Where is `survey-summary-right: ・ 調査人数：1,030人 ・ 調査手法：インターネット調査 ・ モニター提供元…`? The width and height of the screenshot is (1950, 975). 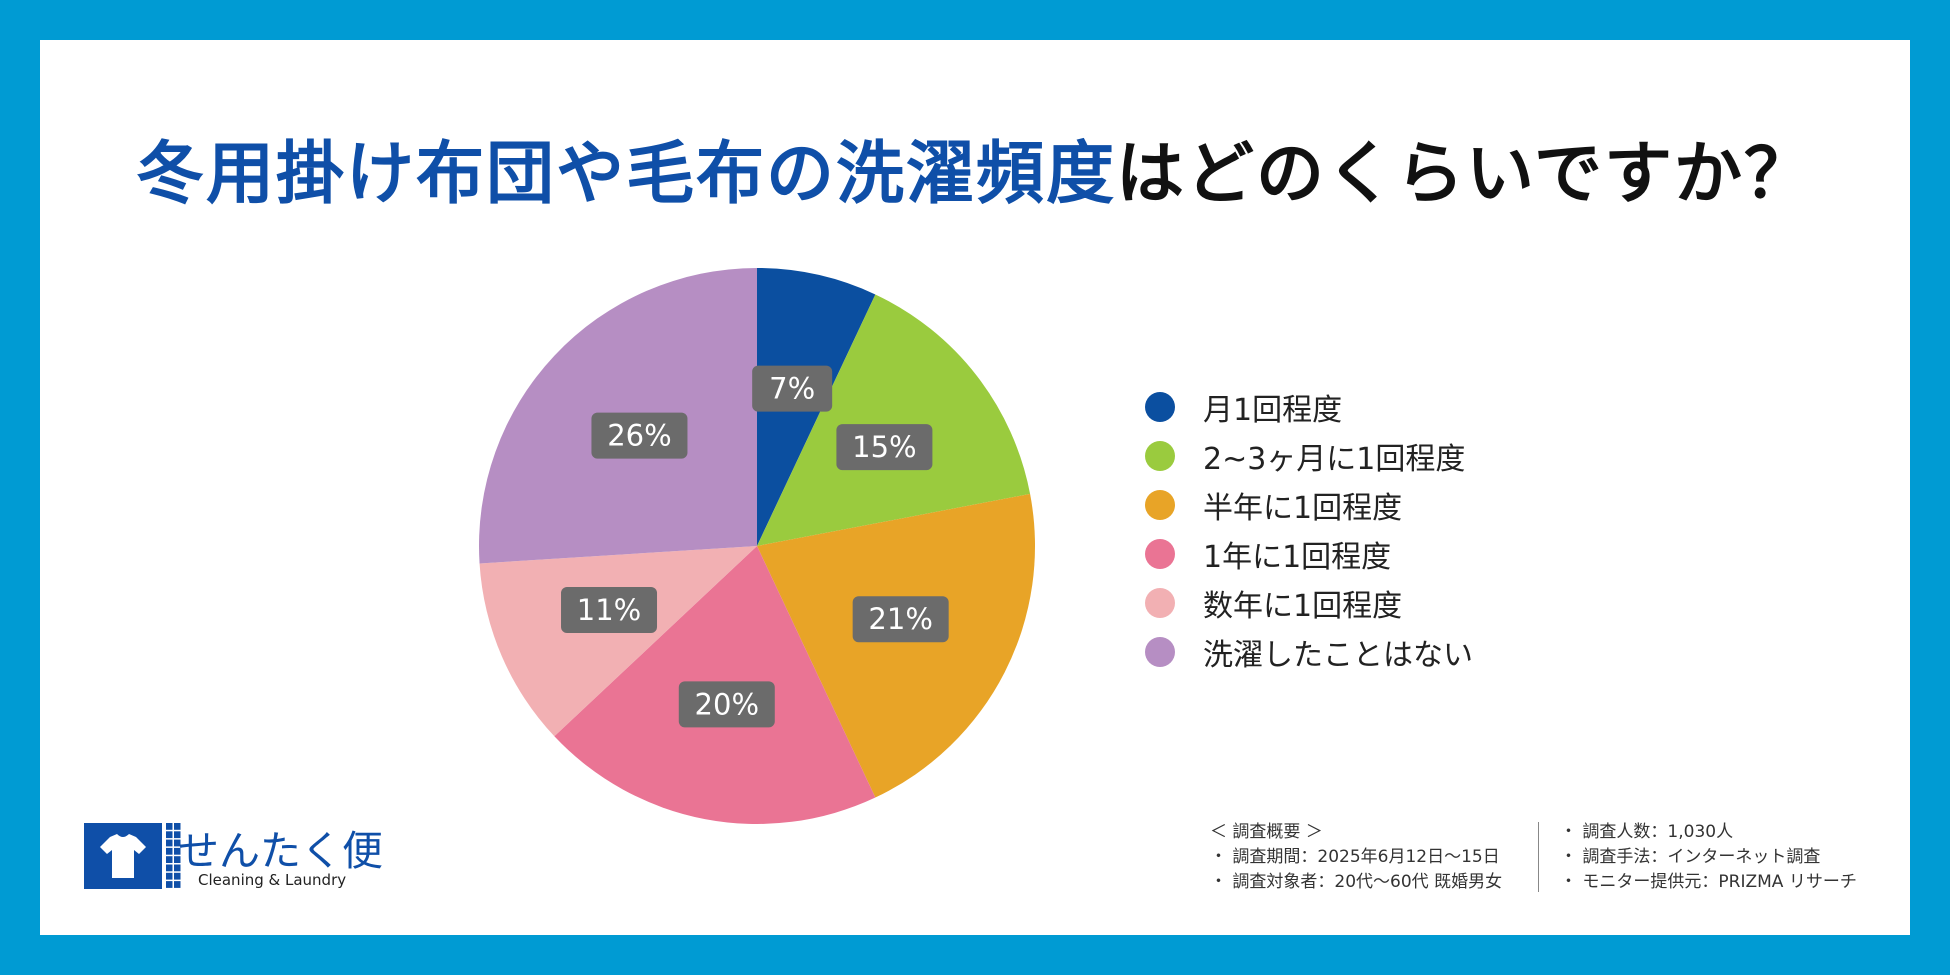
survey-summary-right: ・ 調査人数：1,030人 ・ 調査手法：インターネット調査 ・ モニター提供元… is located at coordinates (1708, 857).